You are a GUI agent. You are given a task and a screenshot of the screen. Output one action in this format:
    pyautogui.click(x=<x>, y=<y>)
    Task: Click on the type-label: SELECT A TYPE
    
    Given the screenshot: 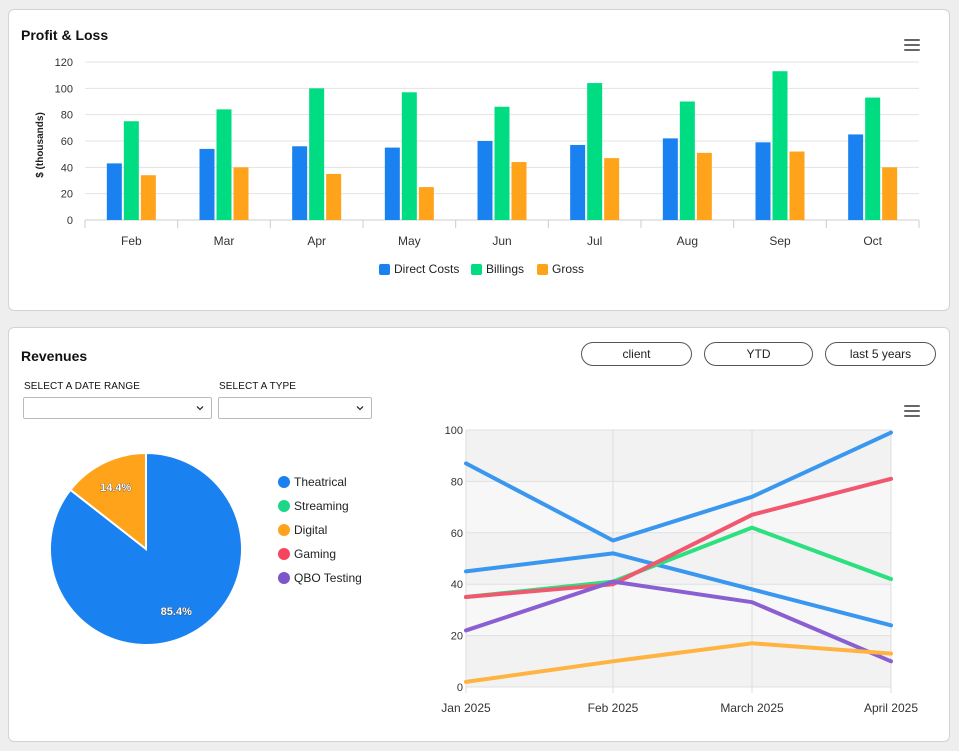 What is the action you would take?
    pyautogui.click(x=258, y=386)
    